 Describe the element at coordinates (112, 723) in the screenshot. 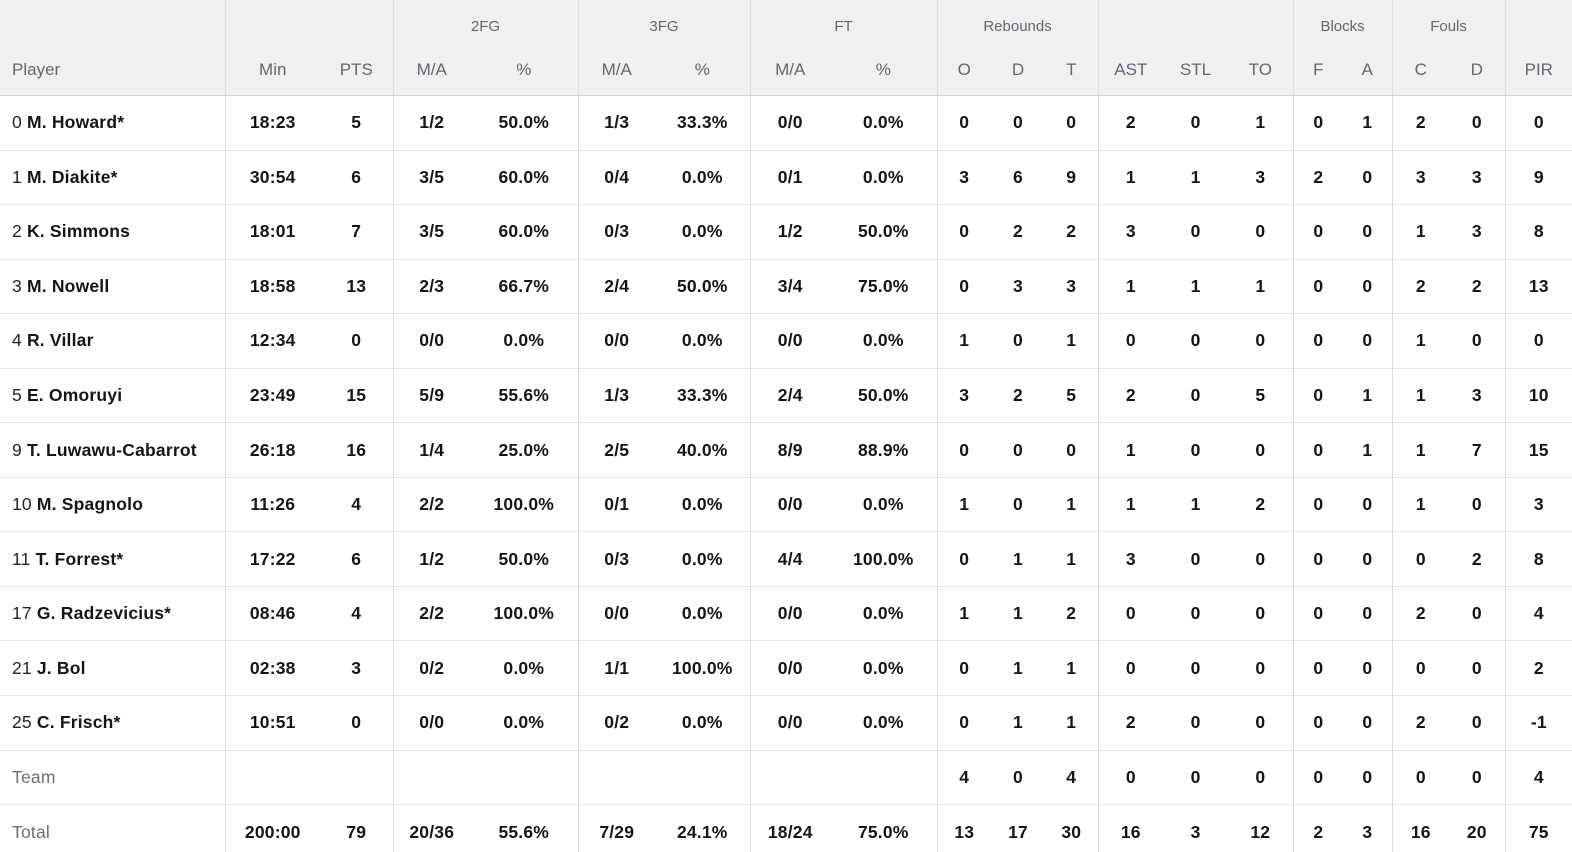

I see `cell-player: 25 C. Frisch*` at that location.